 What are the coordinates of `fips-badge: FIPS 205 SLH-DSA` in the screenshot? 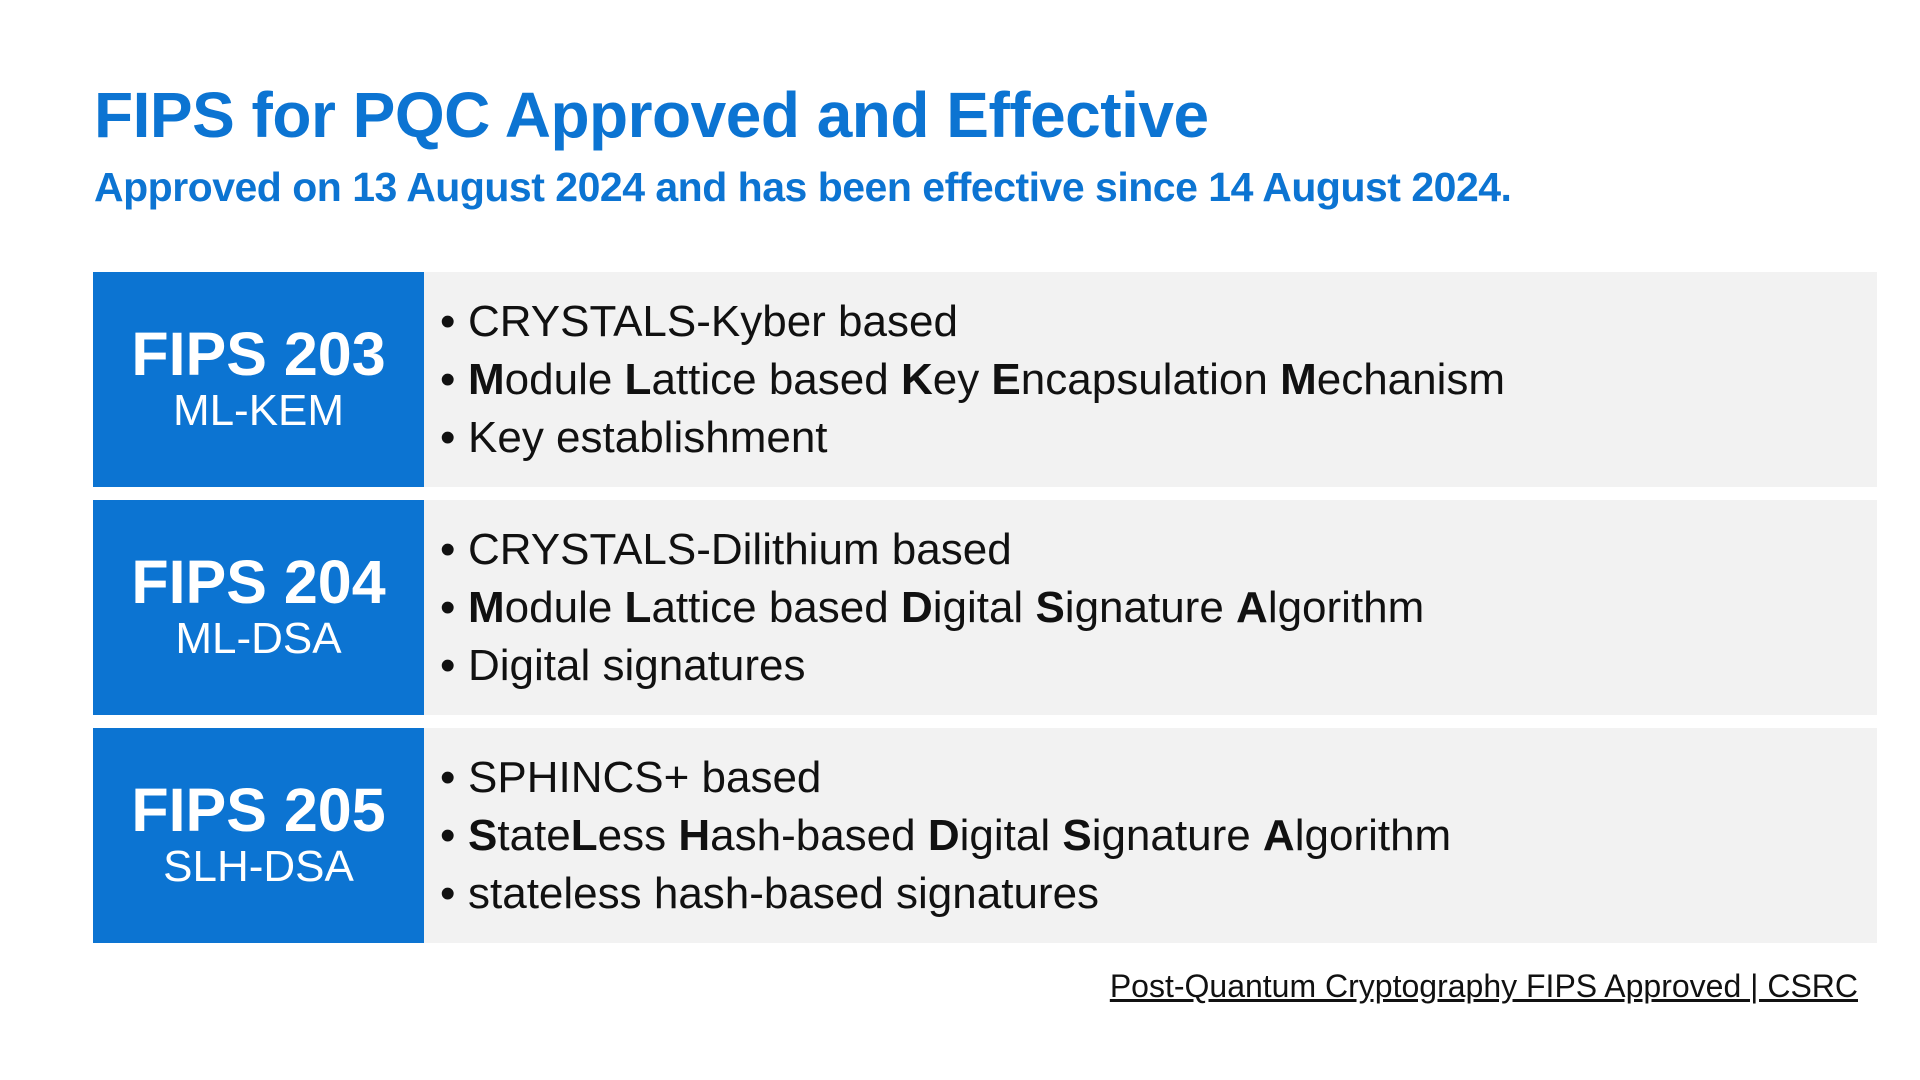 It's located at (258, 835).